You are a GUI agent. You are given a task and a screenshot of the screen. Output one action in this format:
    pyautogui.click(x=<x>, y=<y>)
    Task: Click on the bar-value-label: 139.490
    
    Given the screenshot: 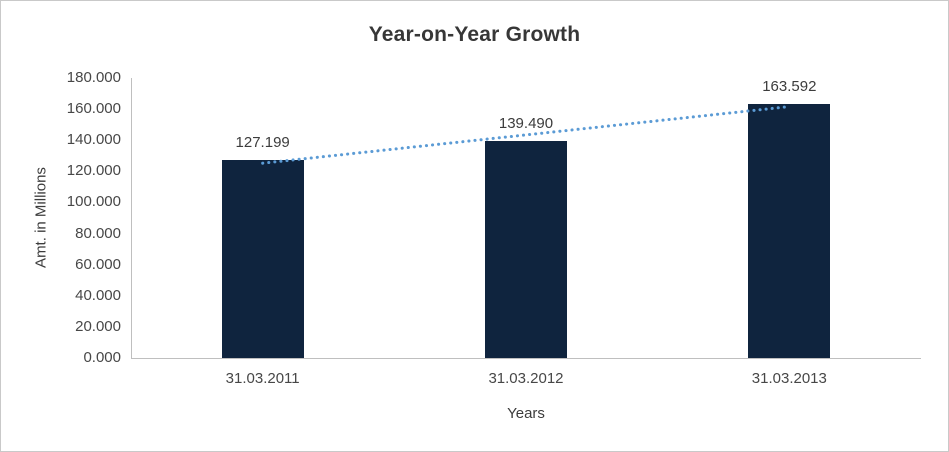 What is the action you would take?
    pyautogui.click(x=526, y=123)
    